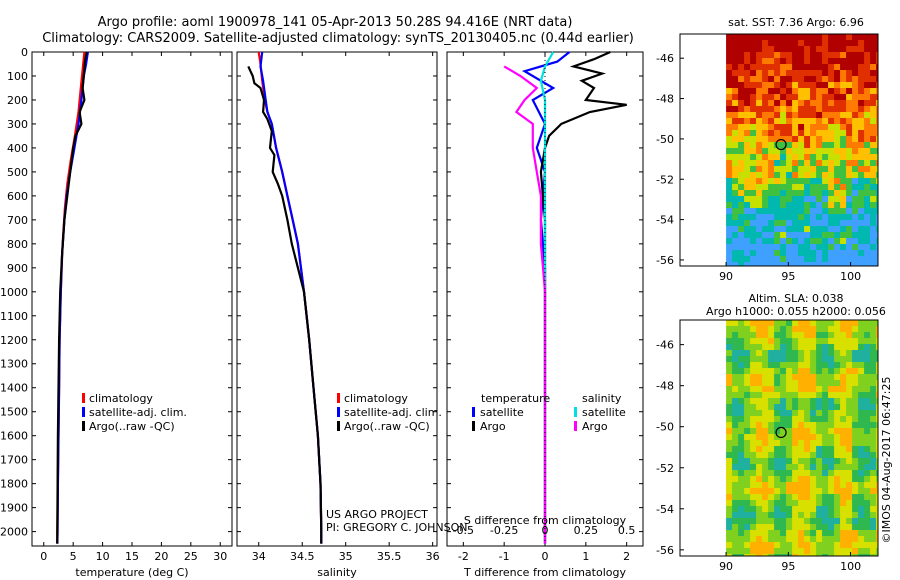 This screenshot has height=580, width=900. I want to click on map-x-tick-label: 100, so click(850, 566).